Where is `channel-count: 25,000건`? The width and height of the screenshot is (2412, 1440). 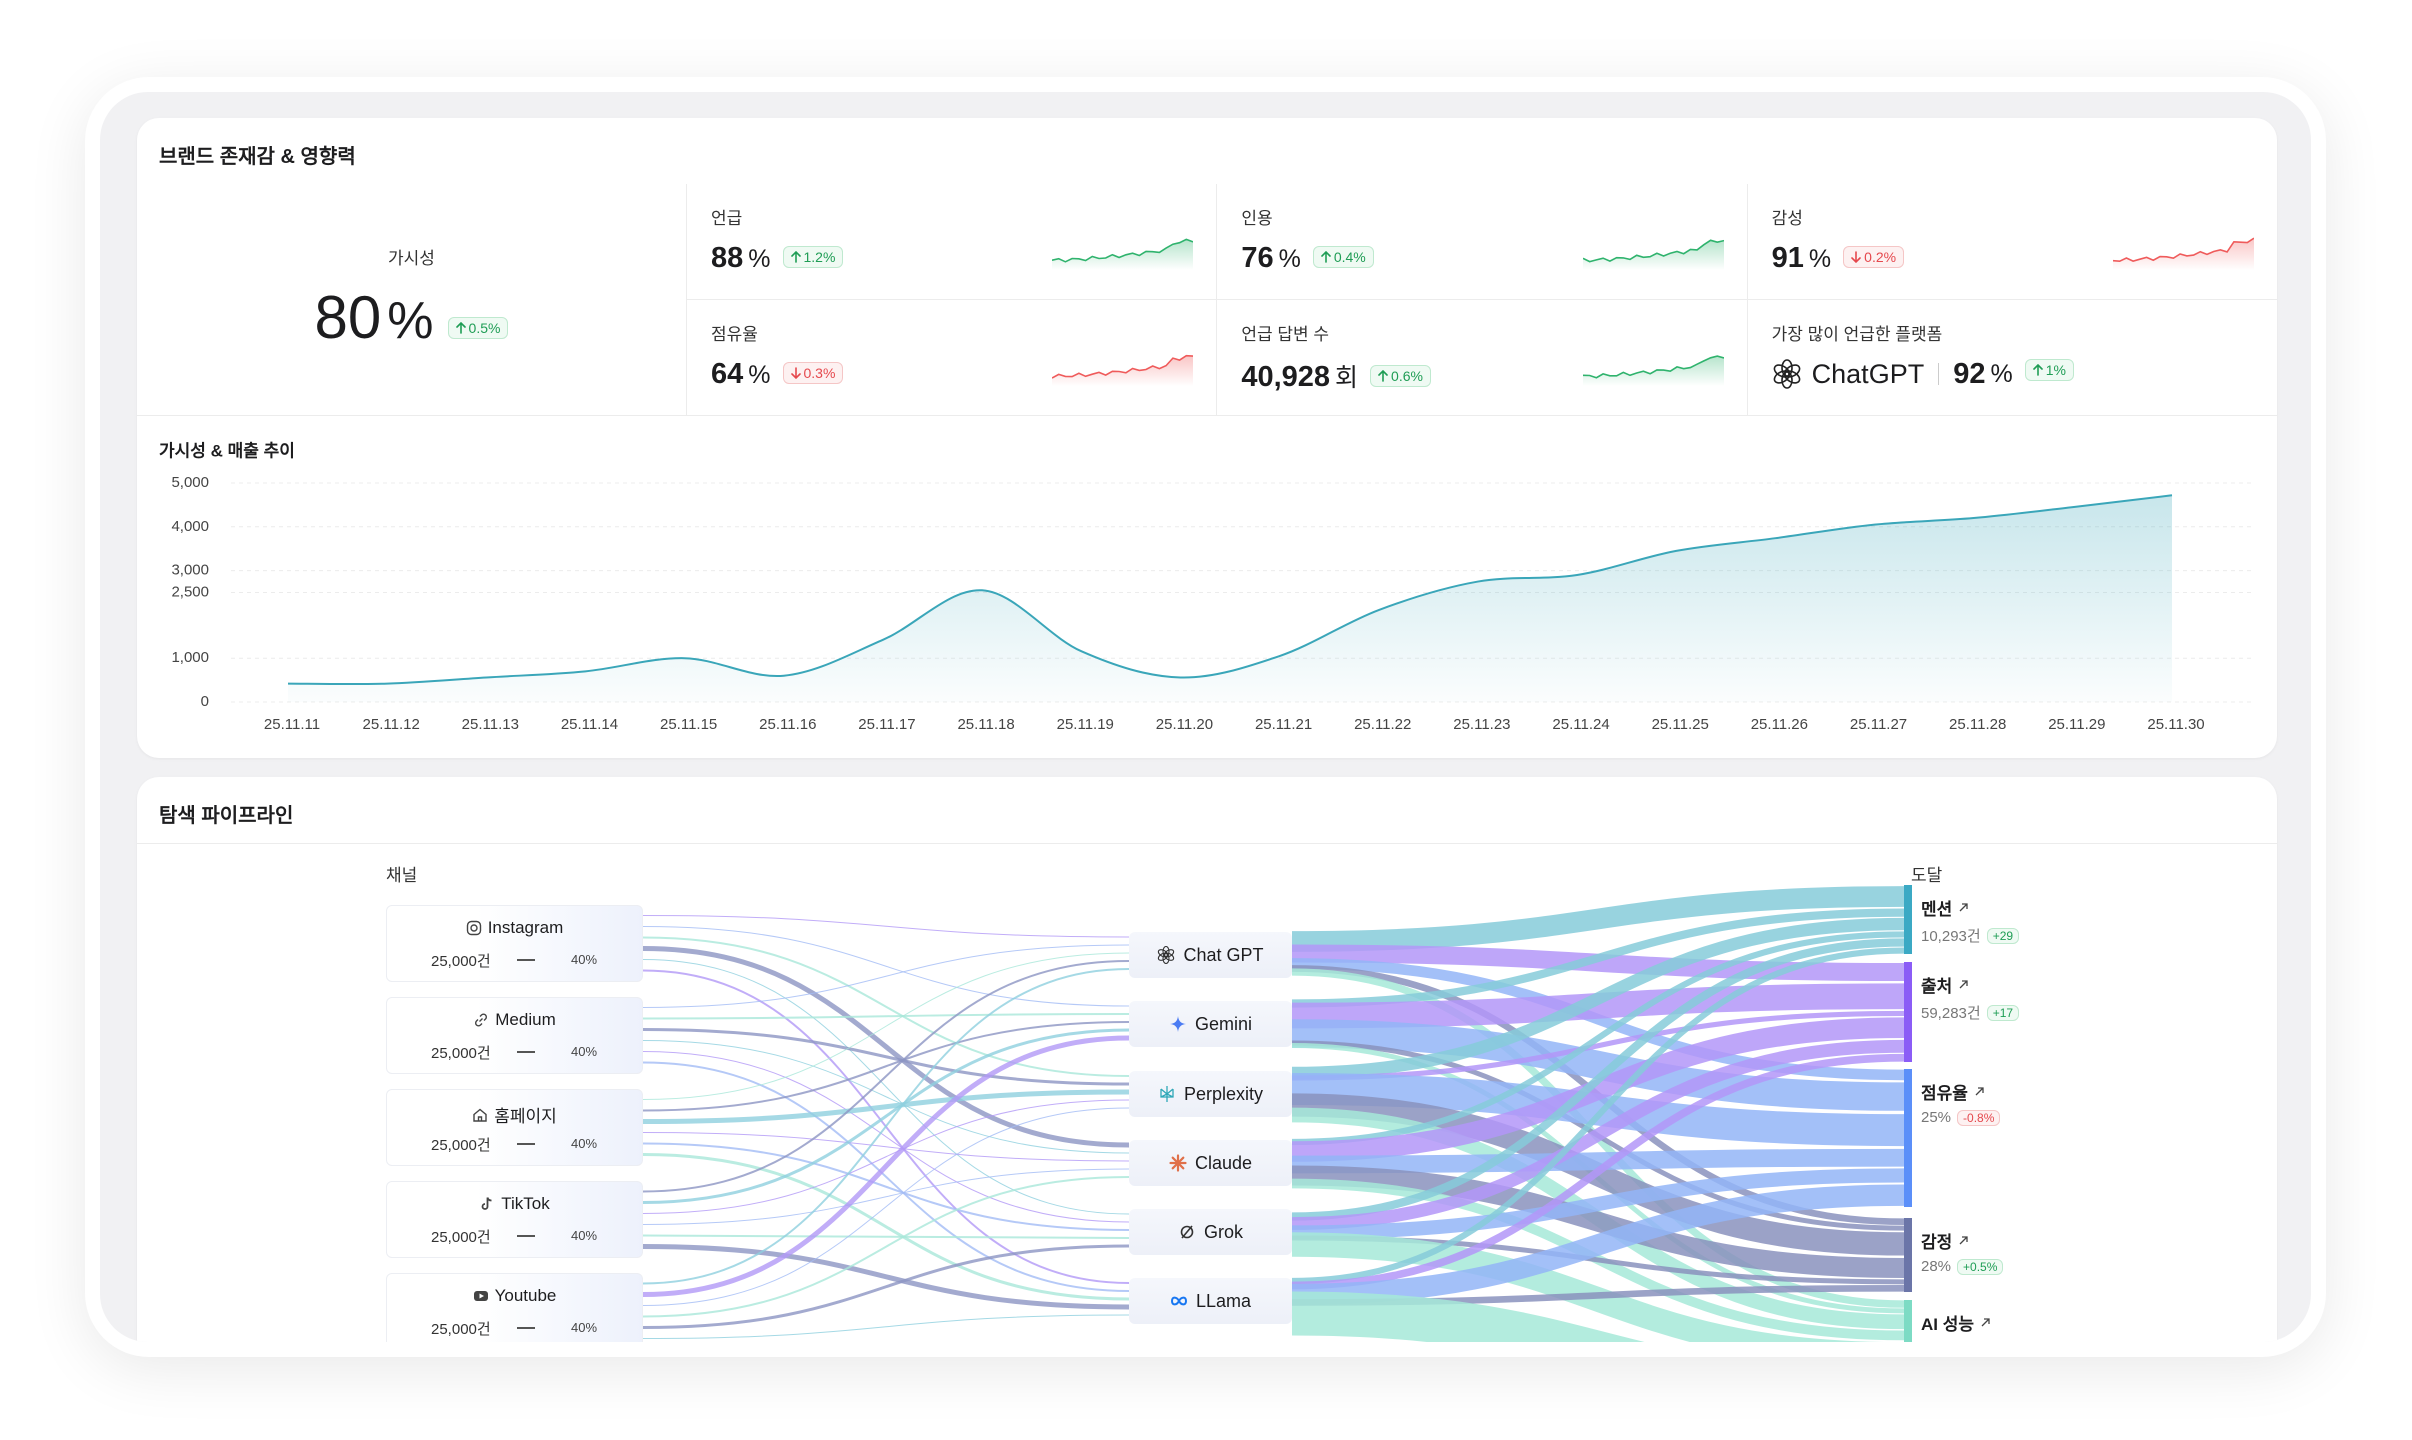
channel-count: 25,000건 is located at coordinates (461, 1145).